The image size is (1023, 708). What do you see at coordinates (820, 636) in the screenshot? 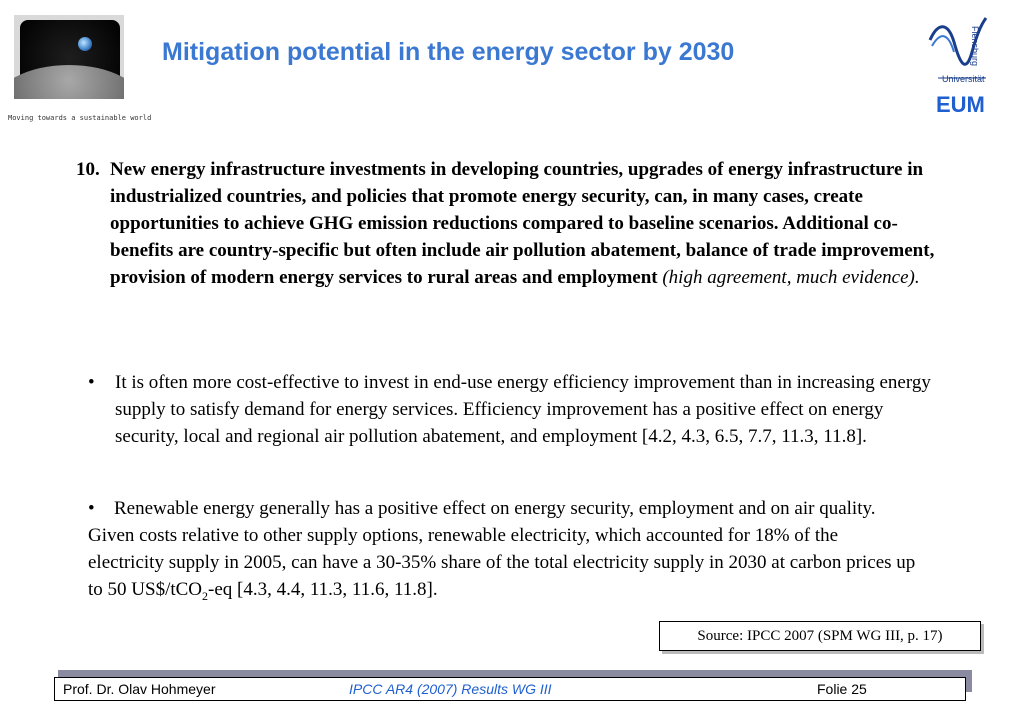
I see `source-citation: Source: IPCC 2007 (SPM WG III, p. 17)` at bounding box center [820, 636].